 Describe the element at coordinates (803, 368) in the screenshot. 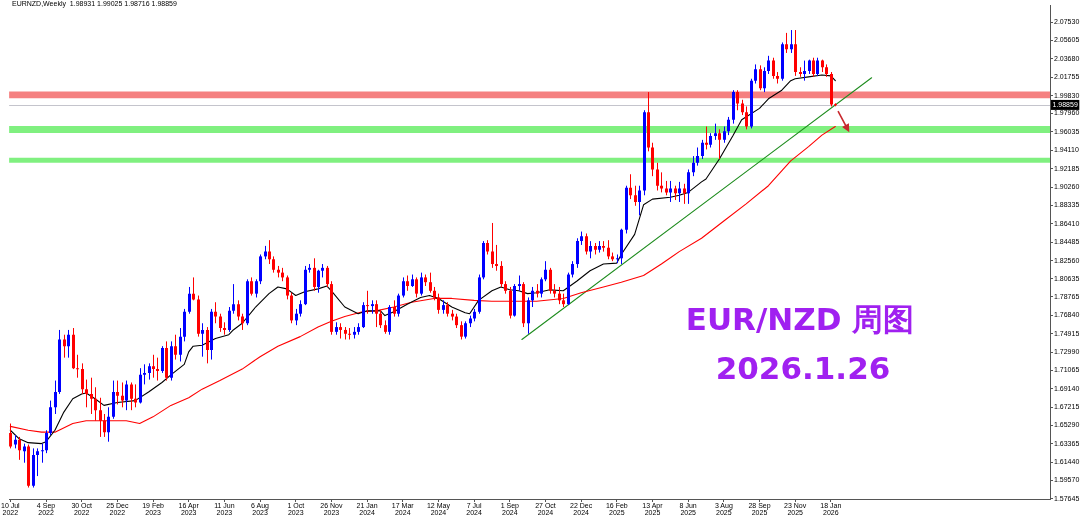

I see `annotation: 2026.1.26` at that location.